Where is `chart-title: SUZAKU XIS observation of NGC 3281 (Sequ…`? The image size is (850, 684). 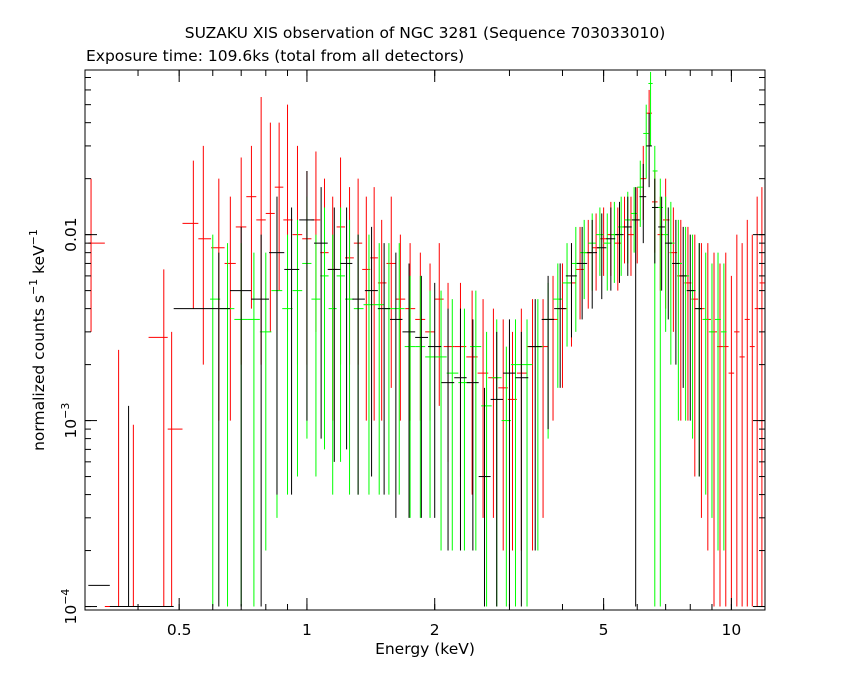 chart-title: SUZAKU XIS observation of NGC 3281 (Sequ… is located at coordinates (425, 33).